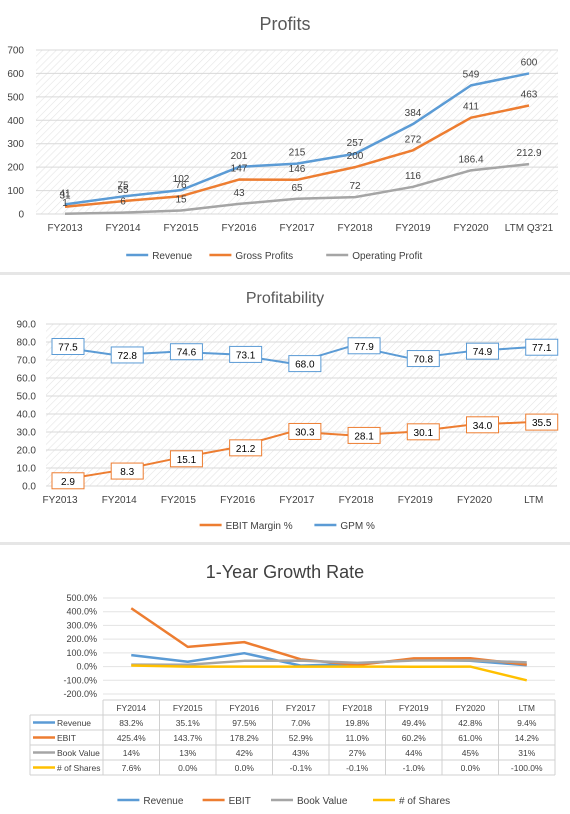 This screenshot has width=570, height=814. I want to click on y-tick-label: 70.0, so click(27, 361).